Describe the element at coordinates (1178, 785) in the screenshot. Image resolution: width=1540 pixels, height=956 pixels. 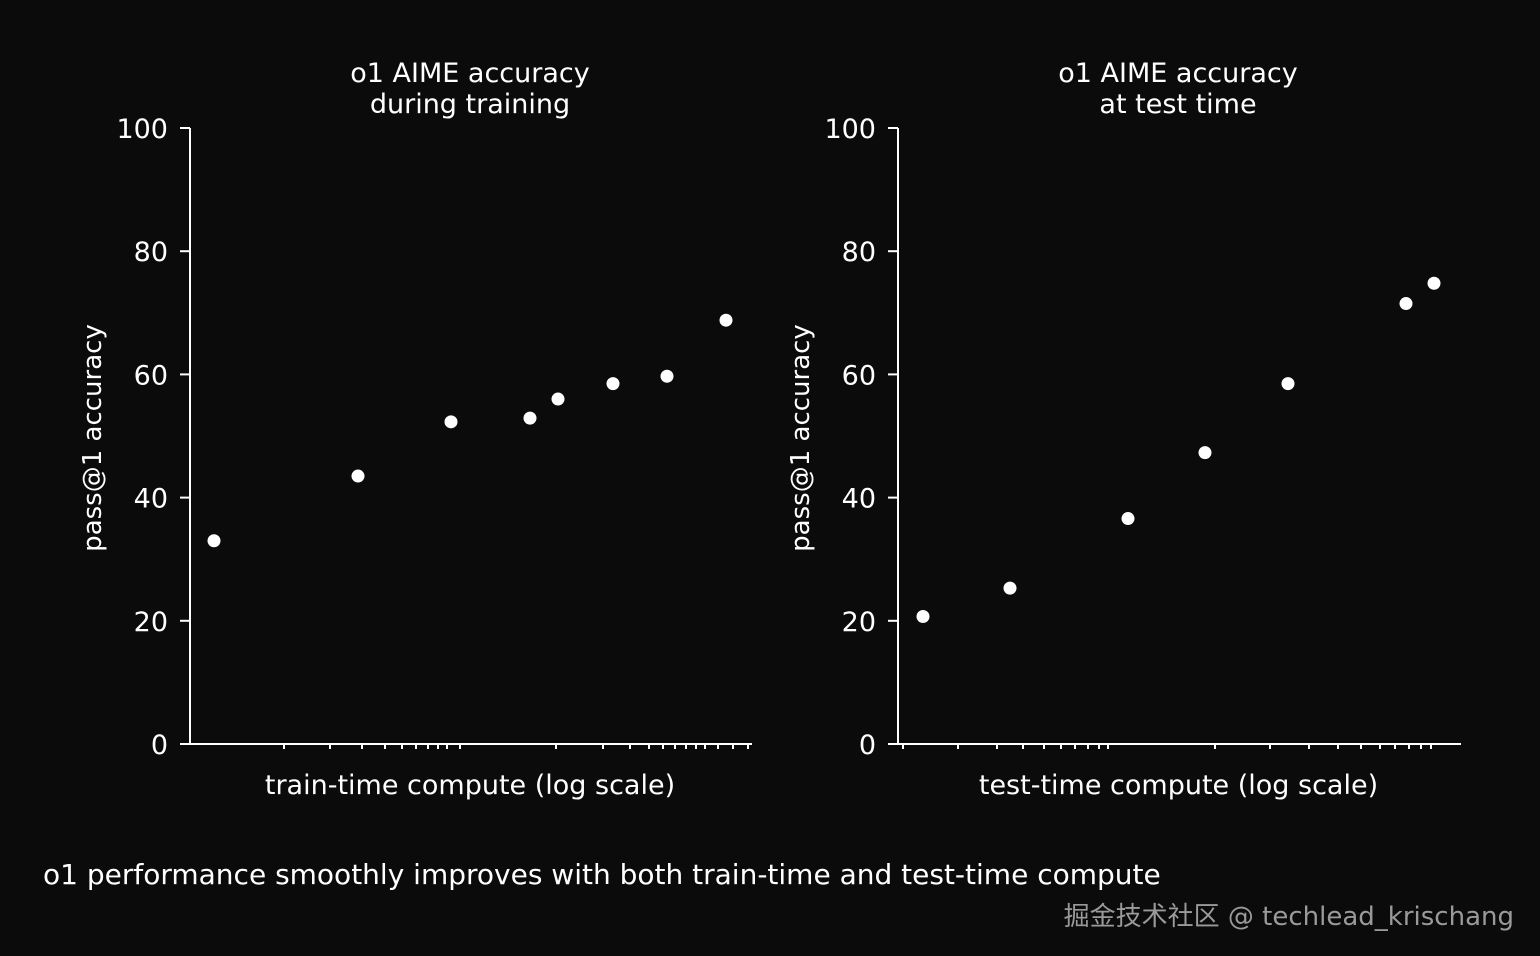
I see `x-axis-label: test-time compute (log scale)` at that location.